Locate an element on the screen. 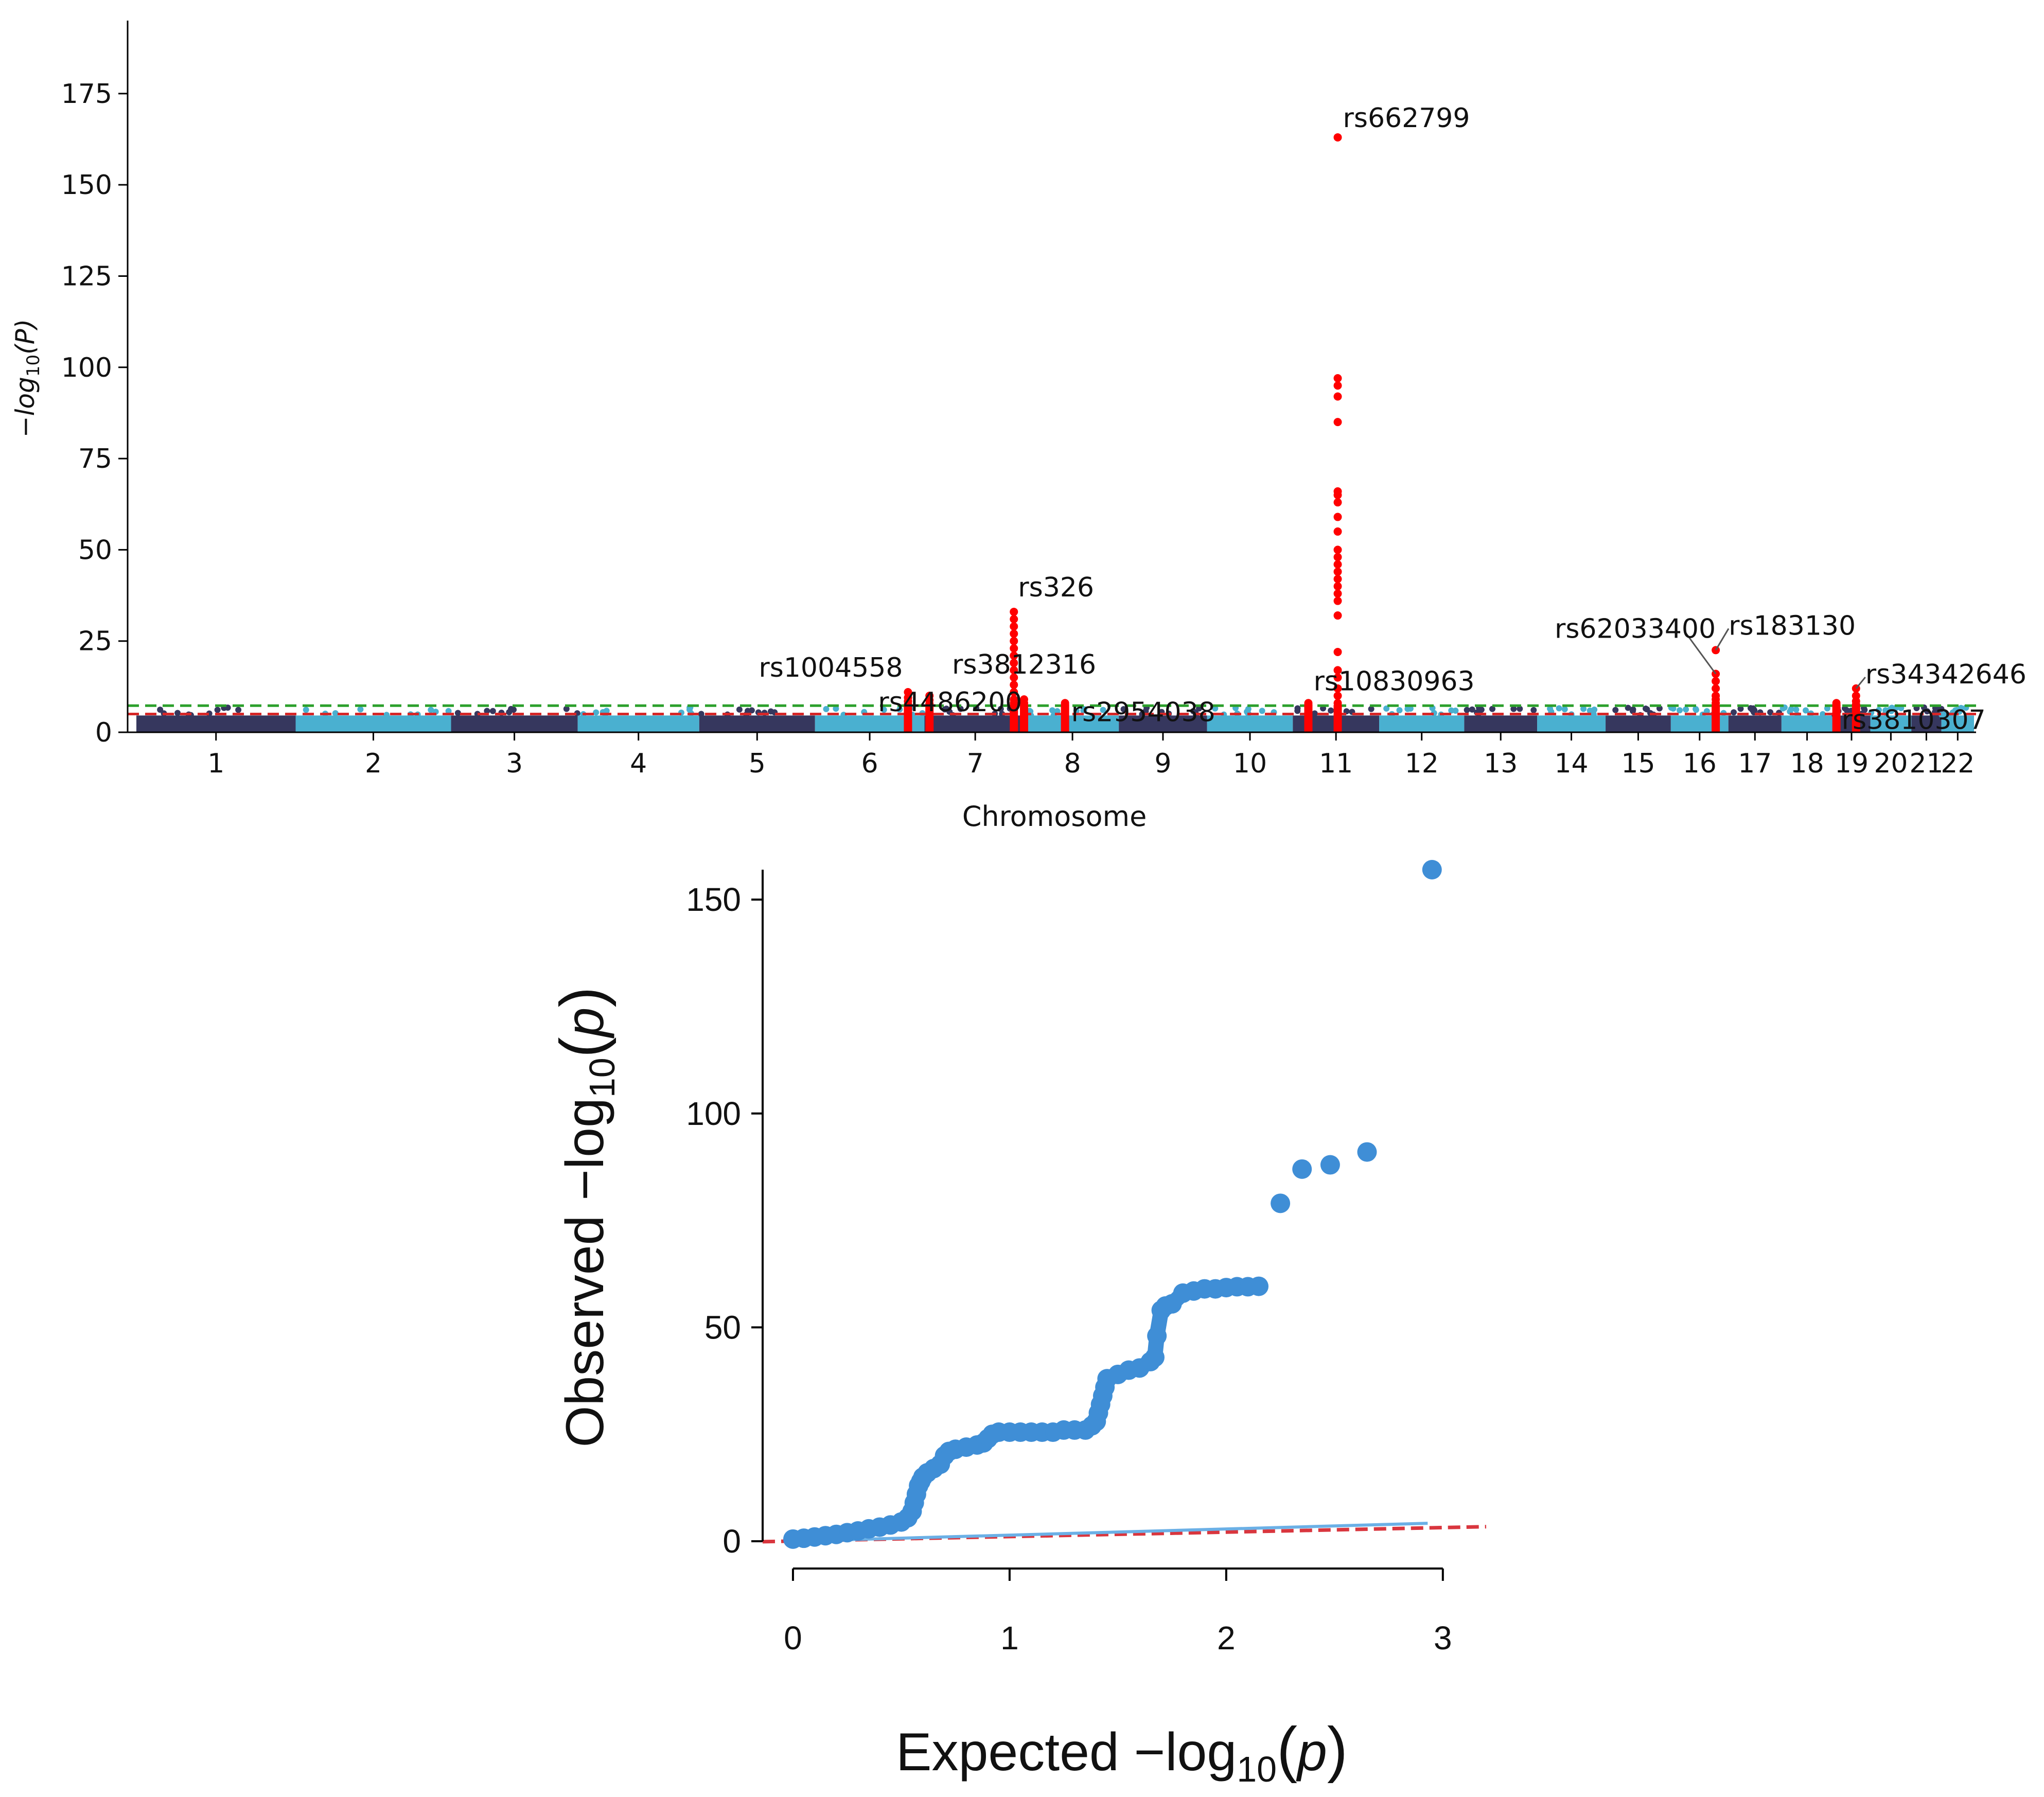  qq-ylabel-prefix: Observed −log is located at coordinates (585, 1272).